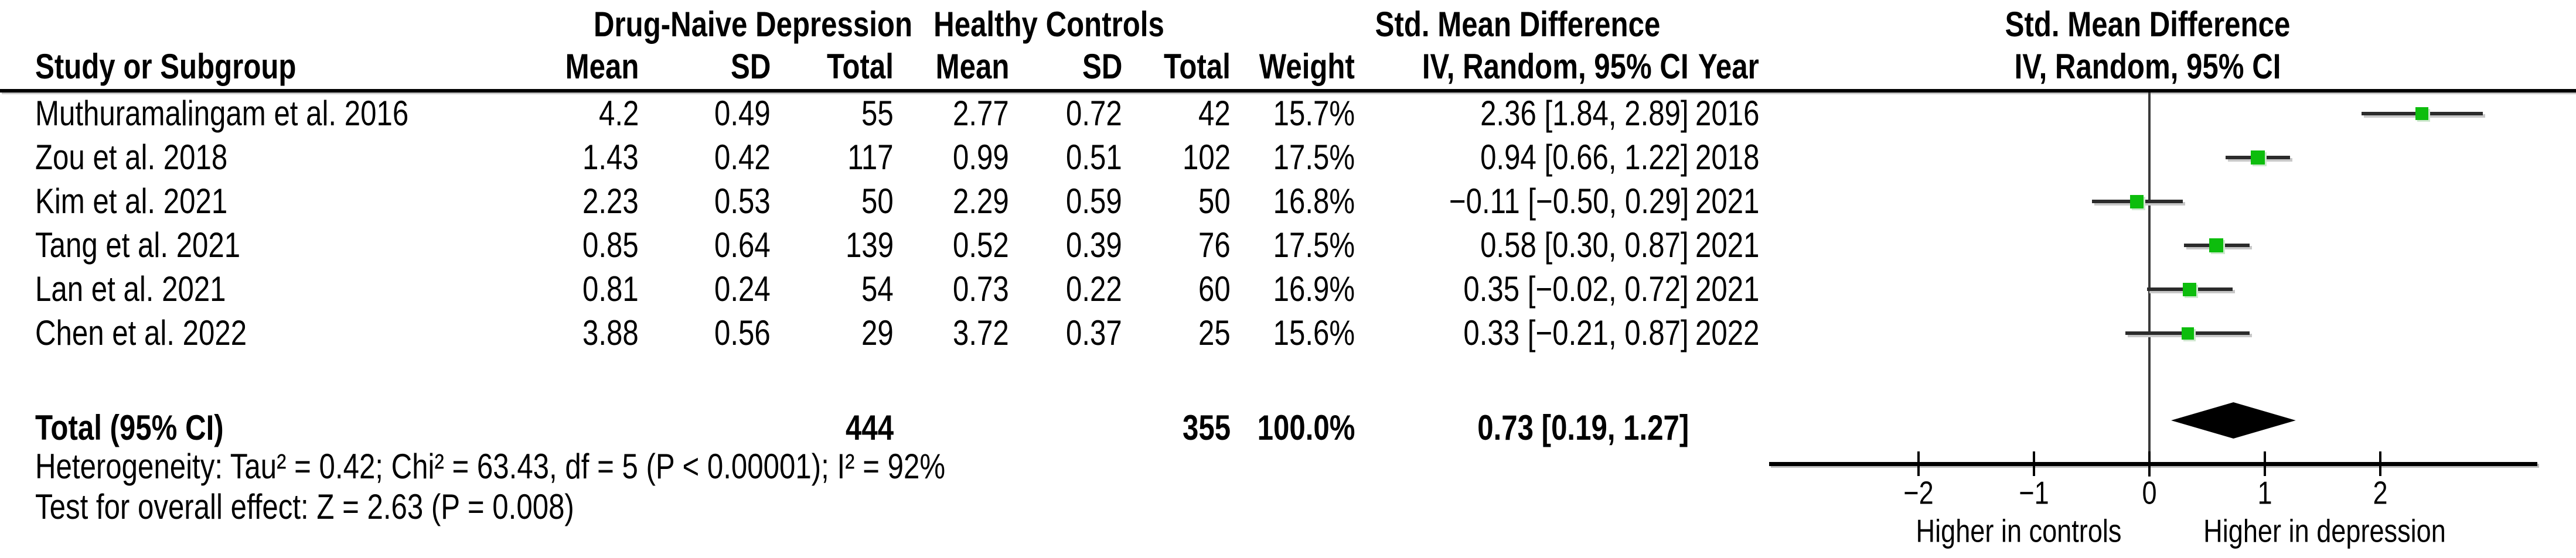 The image size is (2576, 558). I want to click on study-name: Chen et al. 2022, so click(141, 332).